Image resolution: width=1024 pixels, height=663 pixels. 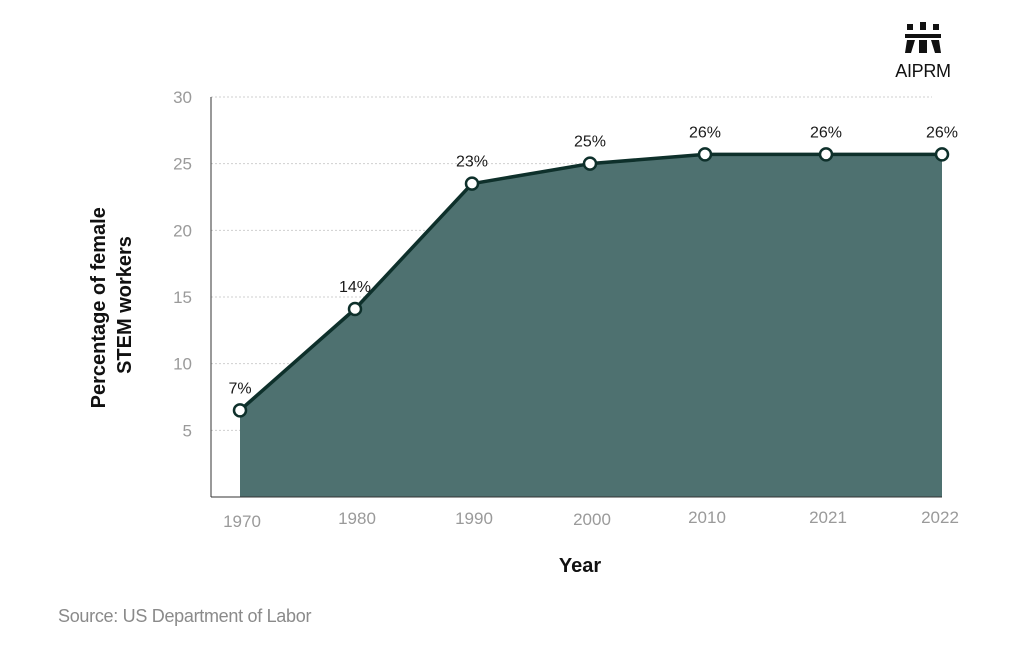 I want to click on data-label: 14%, so click(x=355, y=287).